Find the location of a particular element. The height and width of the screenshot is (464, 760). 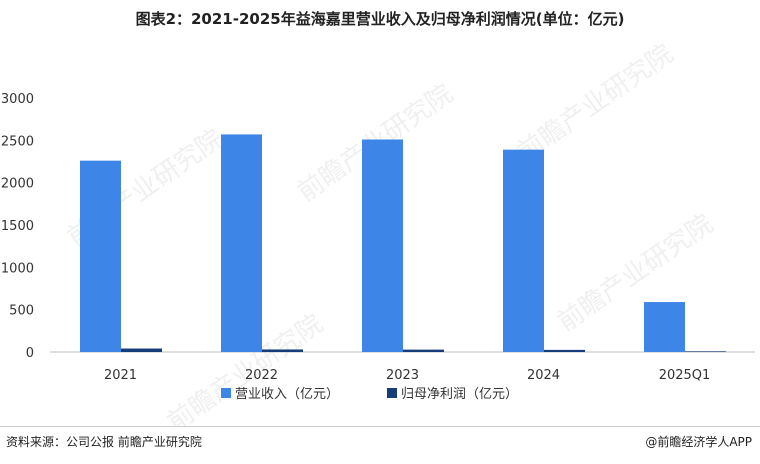

y-tick-label: 0 is located at coordinates (30, 353).